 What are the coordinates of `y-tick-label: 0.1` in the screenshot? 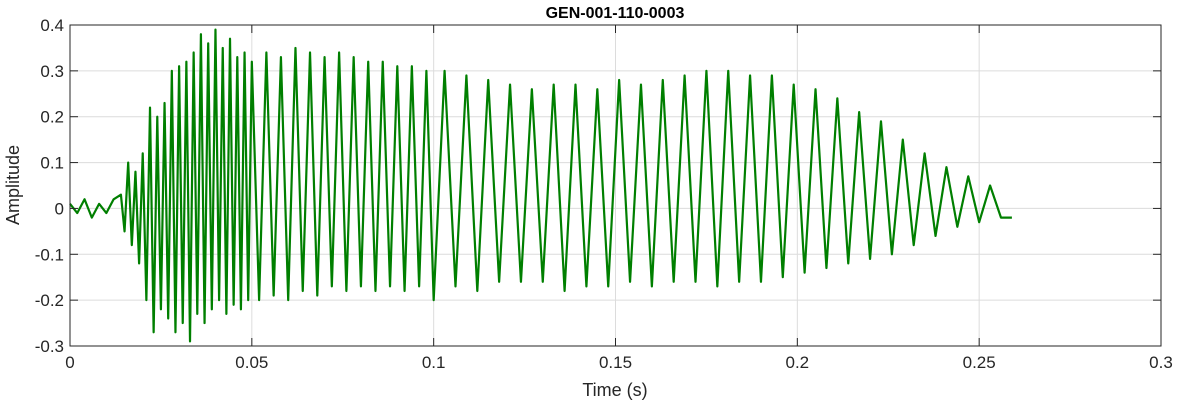 It's located at (52, 163).